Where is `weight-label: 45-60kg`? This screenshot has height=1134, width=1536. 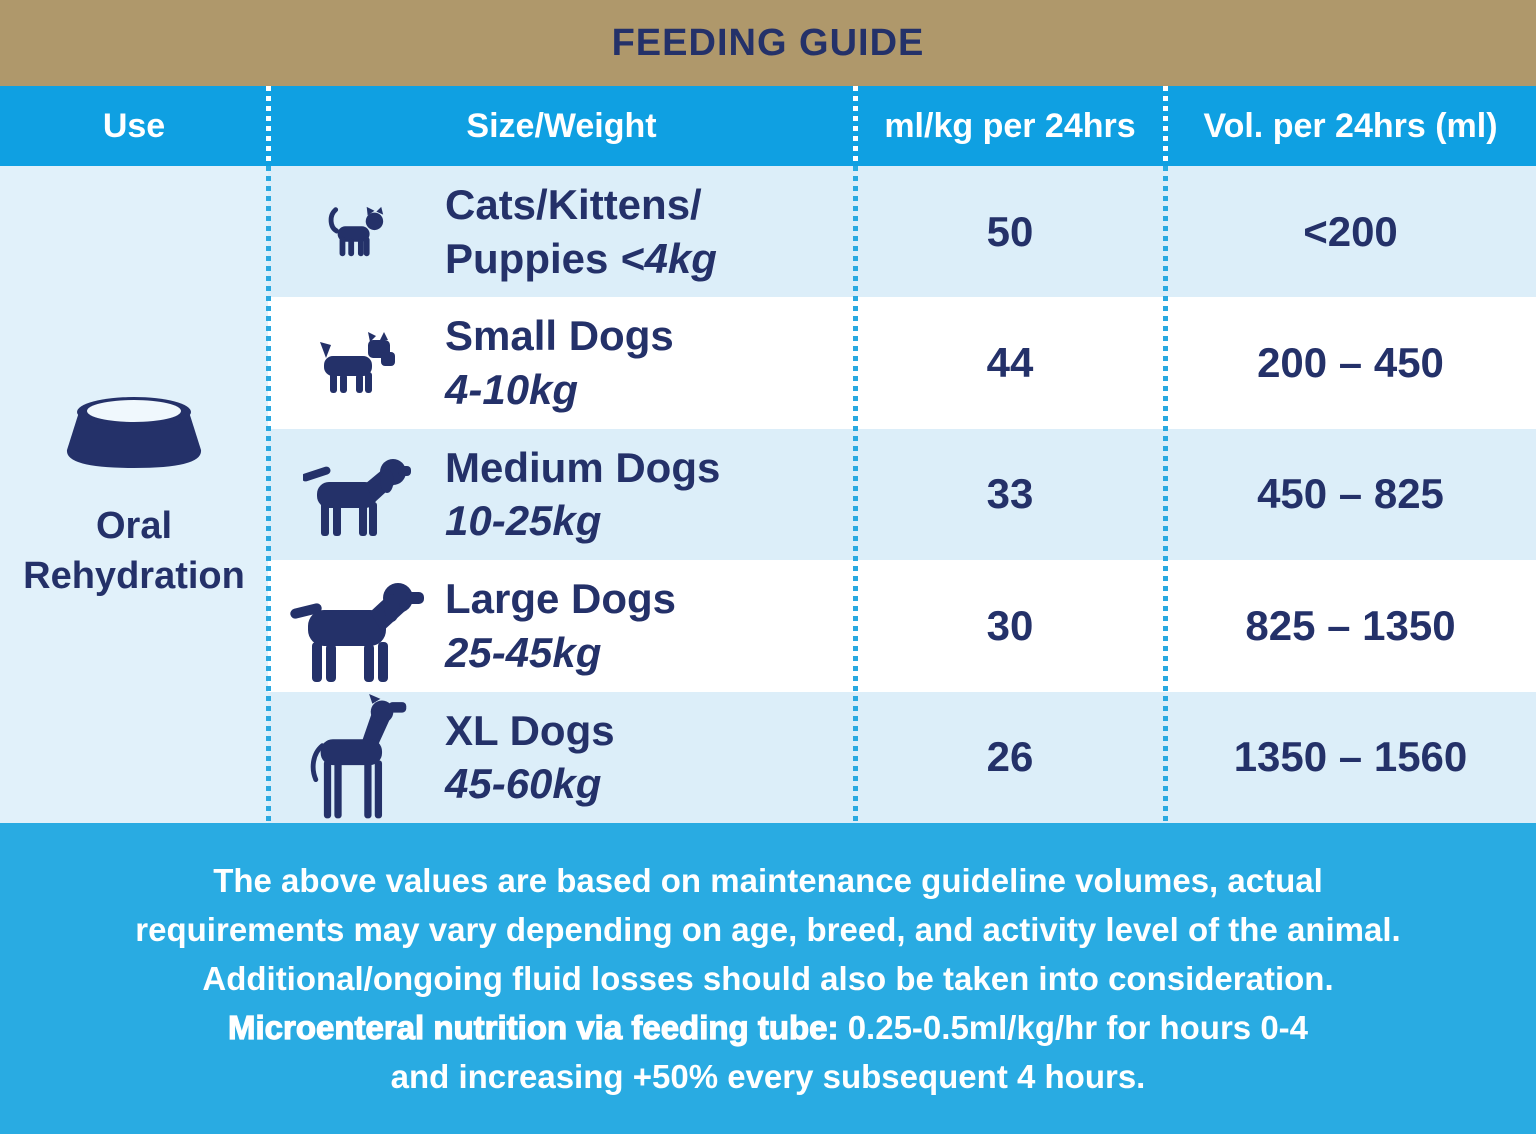 weight-label: 45-60kg is located at coordinates (523, 784).